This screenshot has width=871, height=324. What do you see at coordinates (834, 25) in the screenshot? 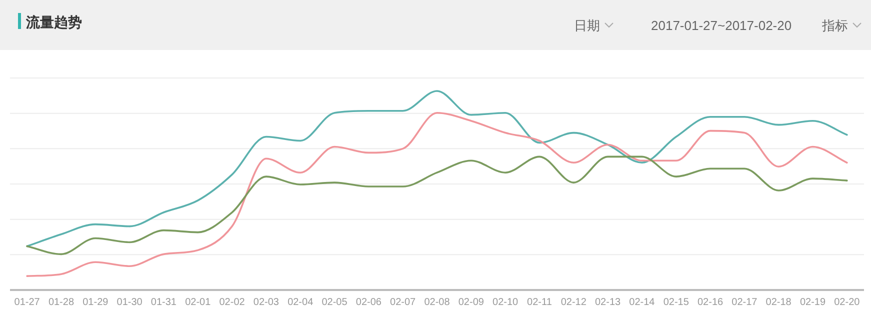
I see `text: 指标` at bounding box center [834, 25].